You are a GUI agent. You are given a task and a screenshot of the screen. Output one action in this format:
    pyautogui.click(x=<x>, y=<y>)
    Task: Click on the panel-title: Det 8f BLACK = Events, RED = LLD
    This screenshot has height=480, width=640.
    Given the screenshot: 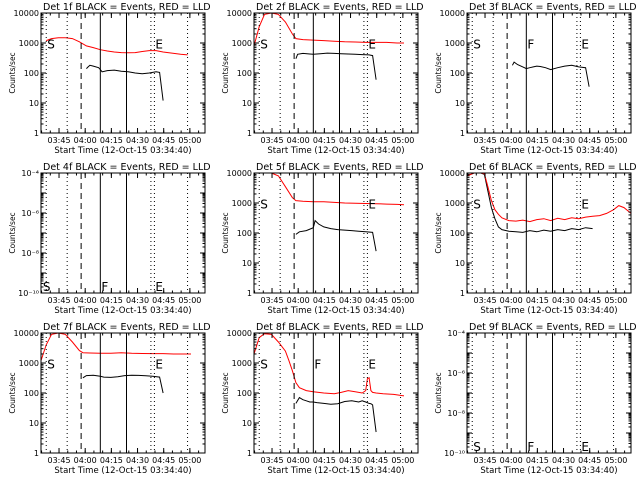 What is the action you would take?
    pyautogui.click(x=340, y=327)
    